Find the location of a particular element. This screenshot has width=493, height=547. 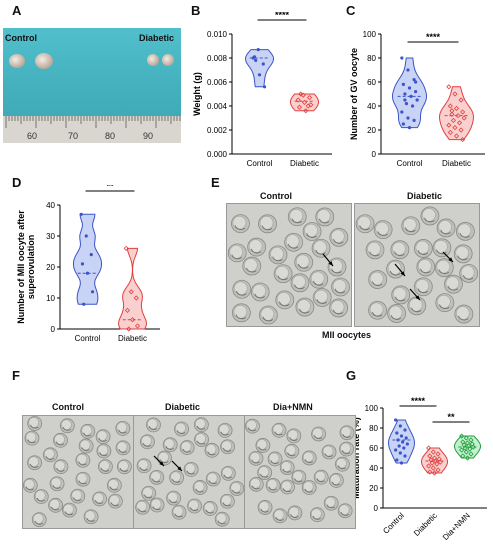

panel-letter-e: E is located at coordinates (215, 182).